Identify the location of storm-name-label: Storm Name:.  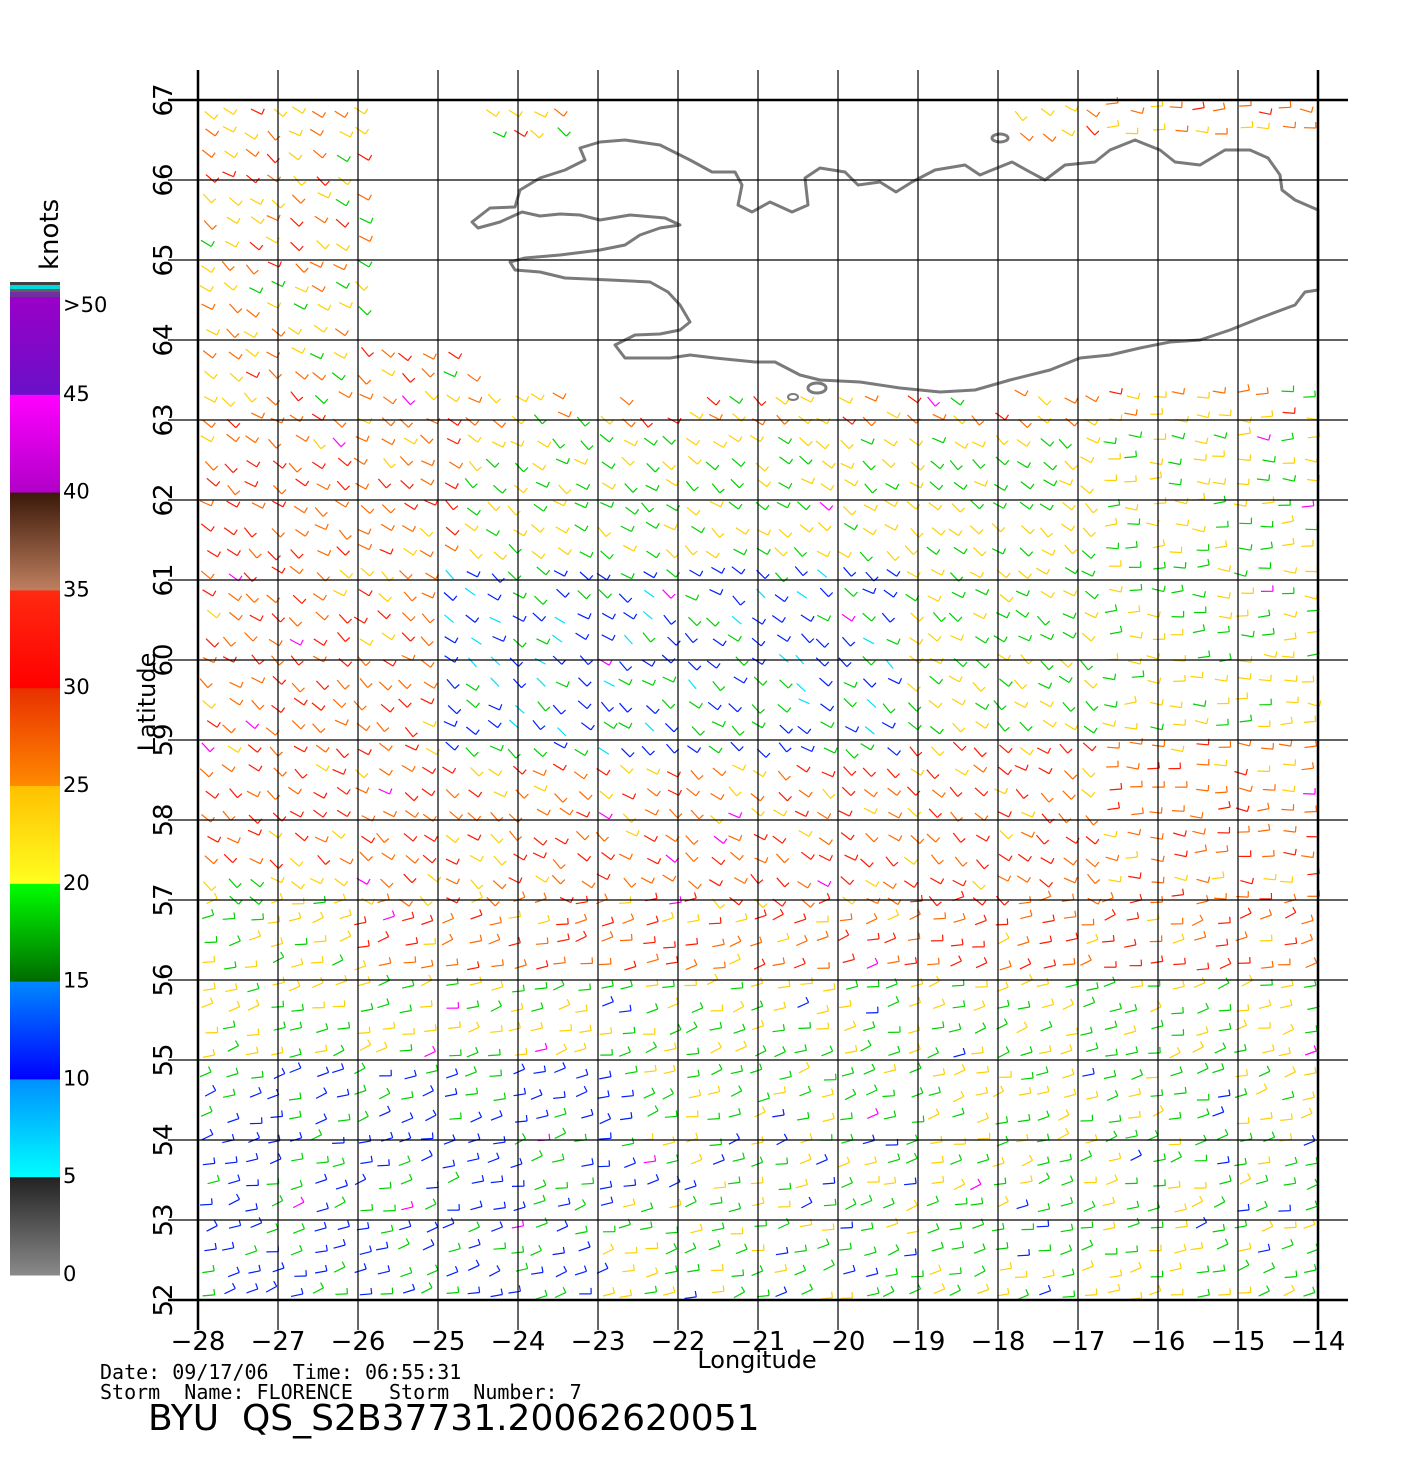
(172, 1392).